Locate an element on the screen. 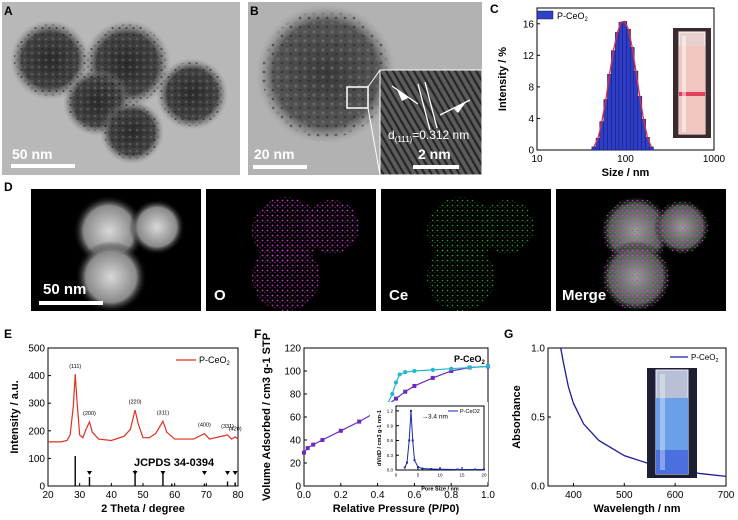 The height and width of the screenshot is (520, 738). x-axis-label: Size / nm is located at coordinates (626, 173).